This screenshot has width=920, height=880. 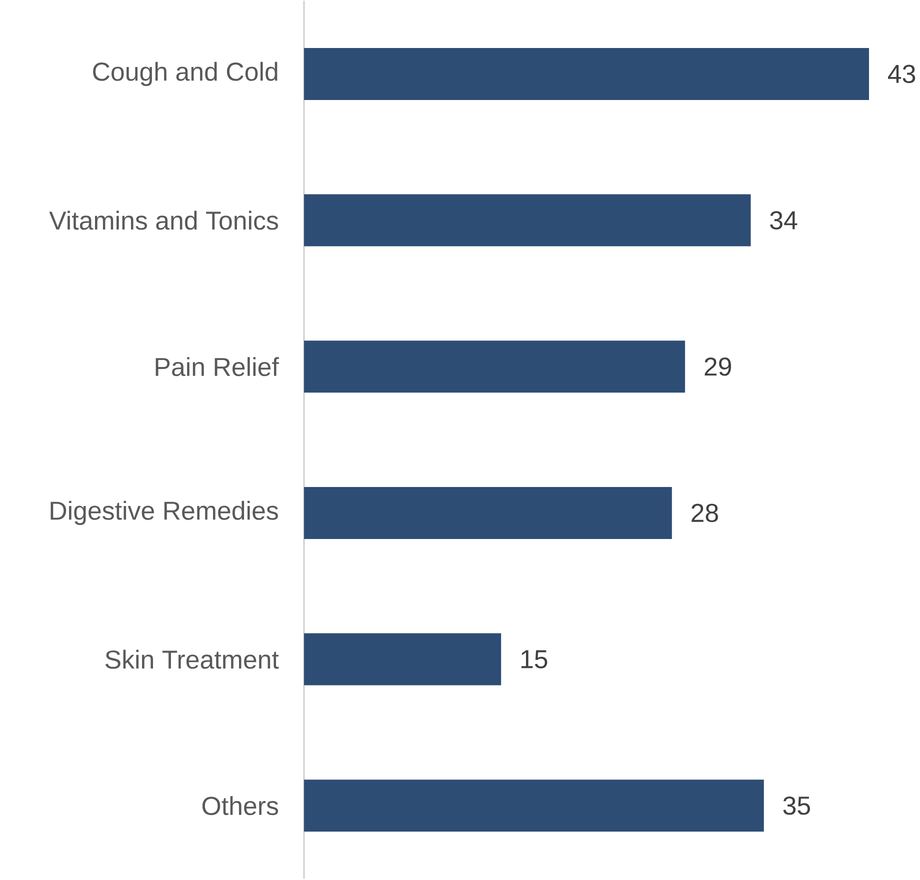 What do you see at coordinates (163, 220) in the screenshot?
I see `y-tick-label: Vitamins and Tonics` at bounding box center [163, 220].